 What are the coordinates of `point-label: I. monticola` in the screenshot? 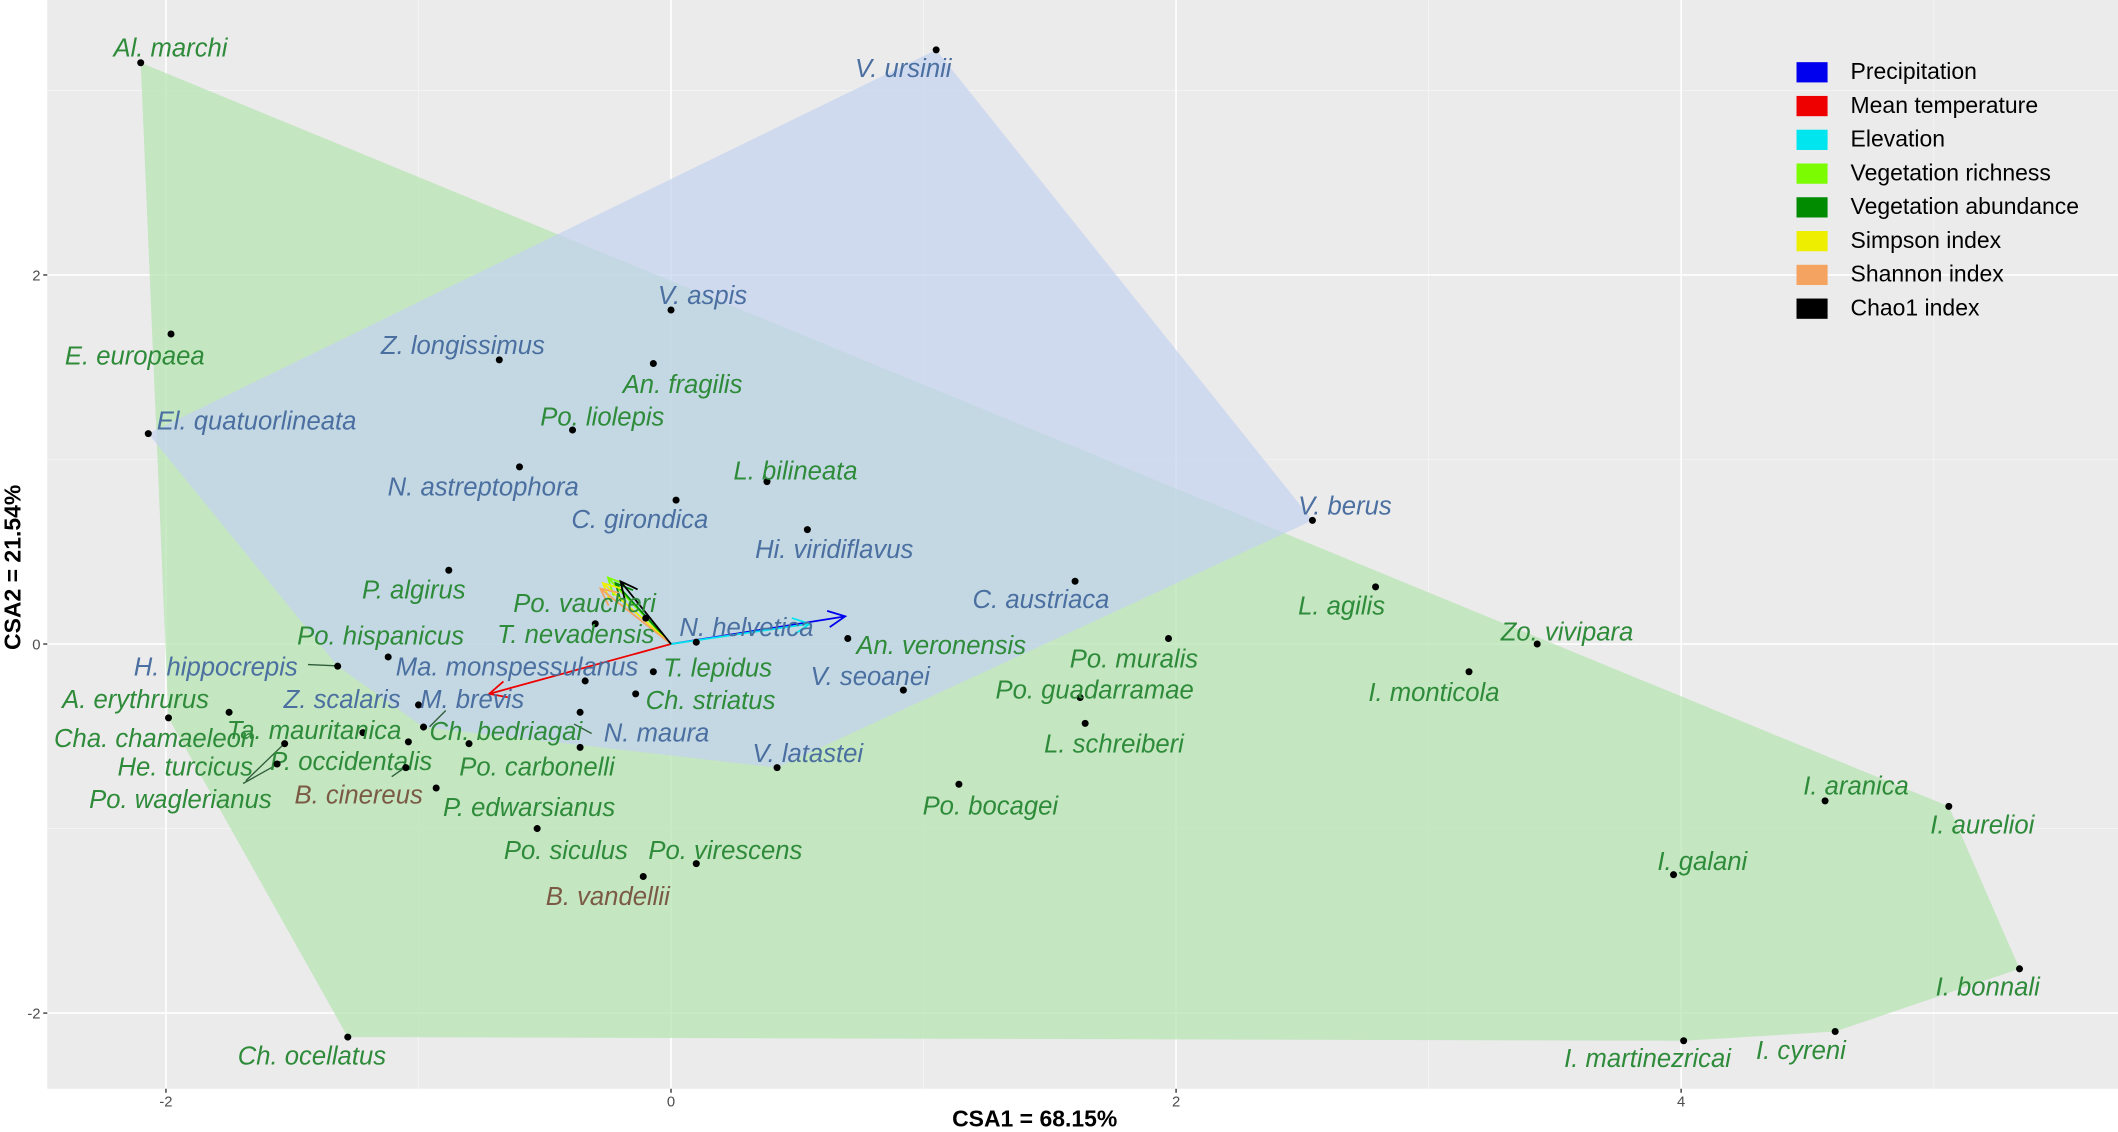 It's located at (1433, 693).